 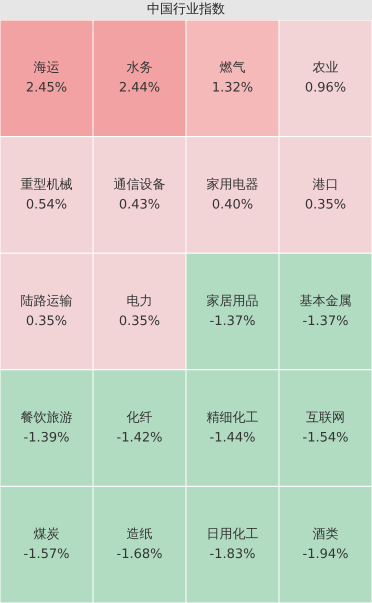 What do you see at coordinates (139, 418) in the screenshot?
I see `category-label: 化纤` at bounding box center [139, 418].